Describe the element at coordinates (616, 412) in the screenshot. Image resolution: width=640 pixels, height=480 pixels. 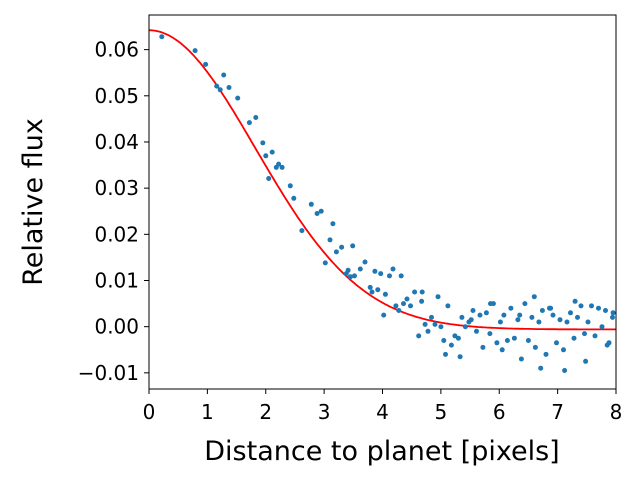
I see `x-tick-label: 8` at that location.